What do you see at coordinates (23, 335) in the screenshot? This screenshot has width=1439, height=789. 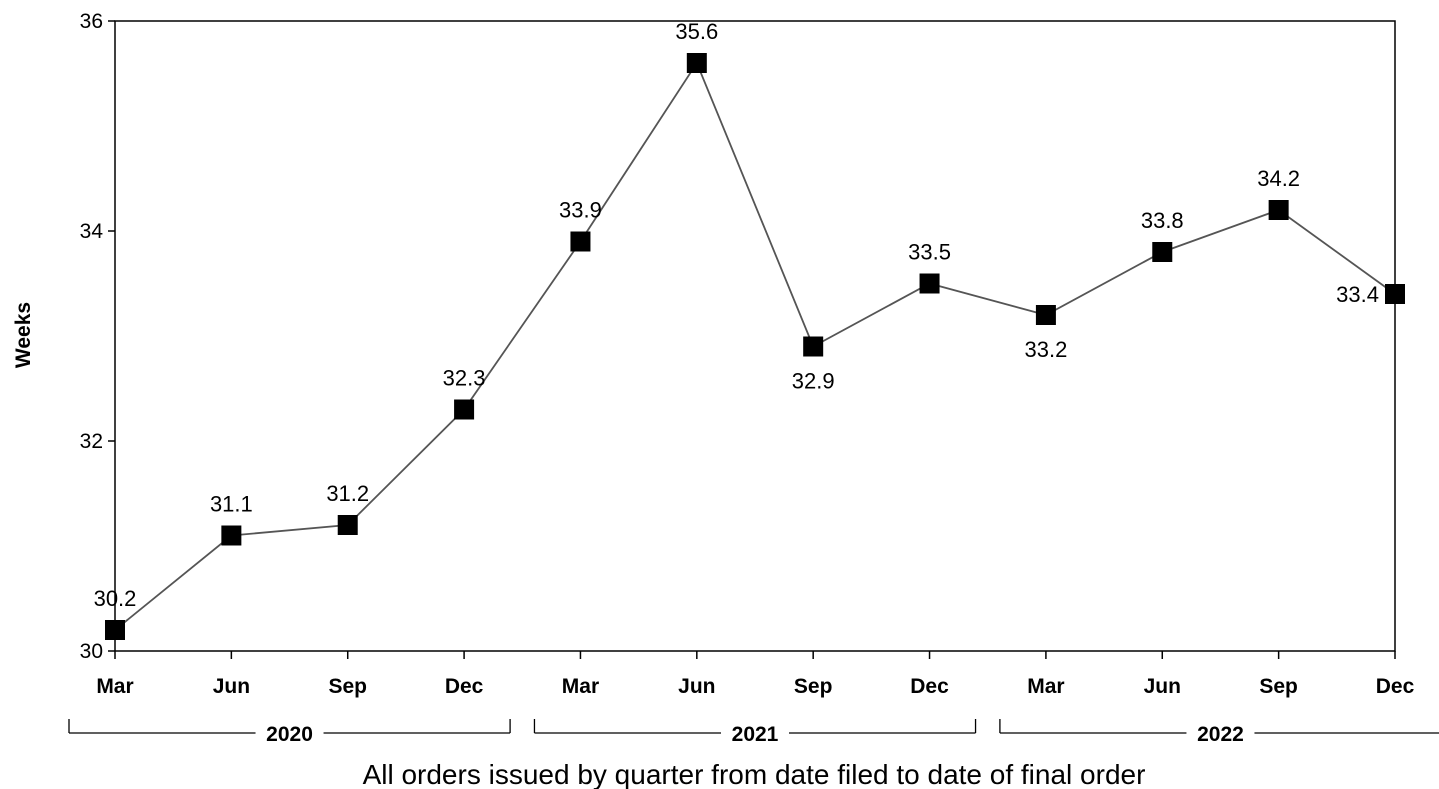 I see `y-axis-label: Weeks` at bounding box center [23, 335].